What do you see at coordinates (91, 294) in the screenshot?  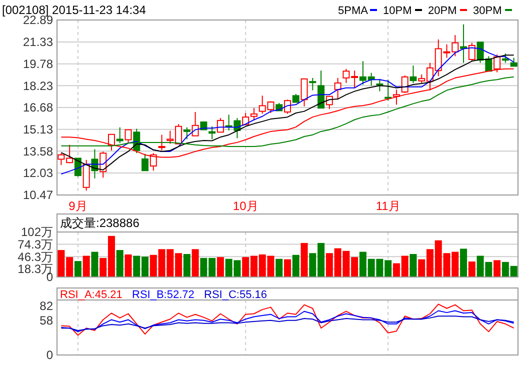 I see `series-label: RSI_A:45.21` at bounding box center [91, 294].